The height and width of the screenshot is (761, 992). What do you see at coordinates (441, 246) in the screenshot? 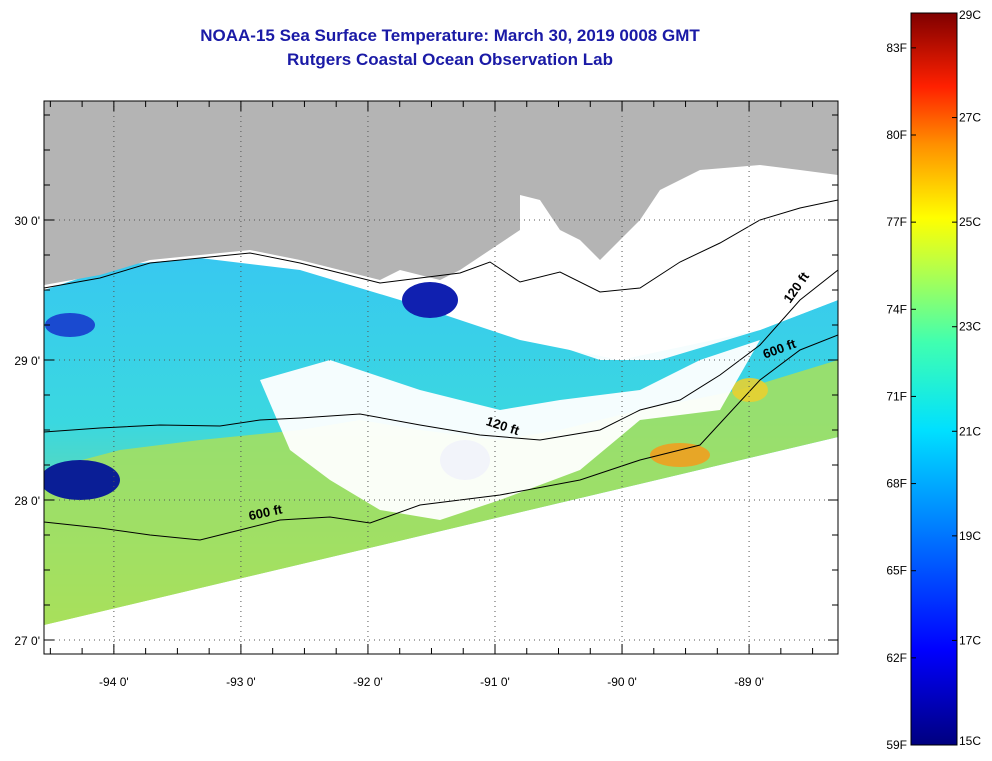
I see `coastline-contour` at bounding box center [441, 246].